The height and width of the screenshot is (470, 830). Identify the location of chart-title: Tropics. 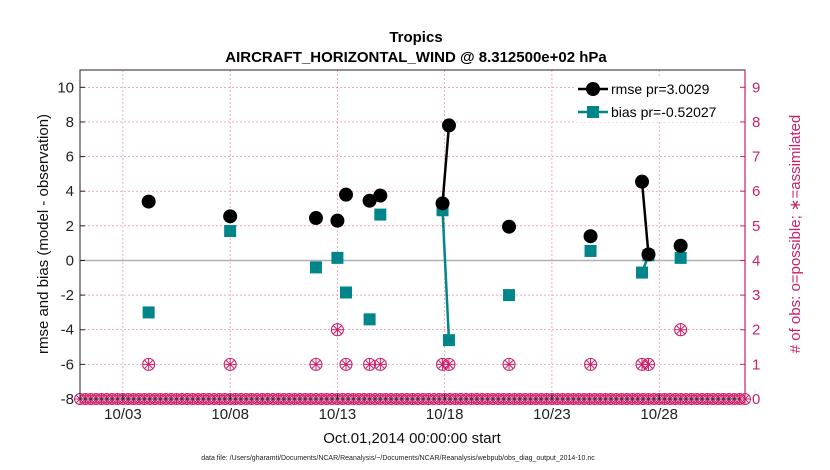
(415, 37).